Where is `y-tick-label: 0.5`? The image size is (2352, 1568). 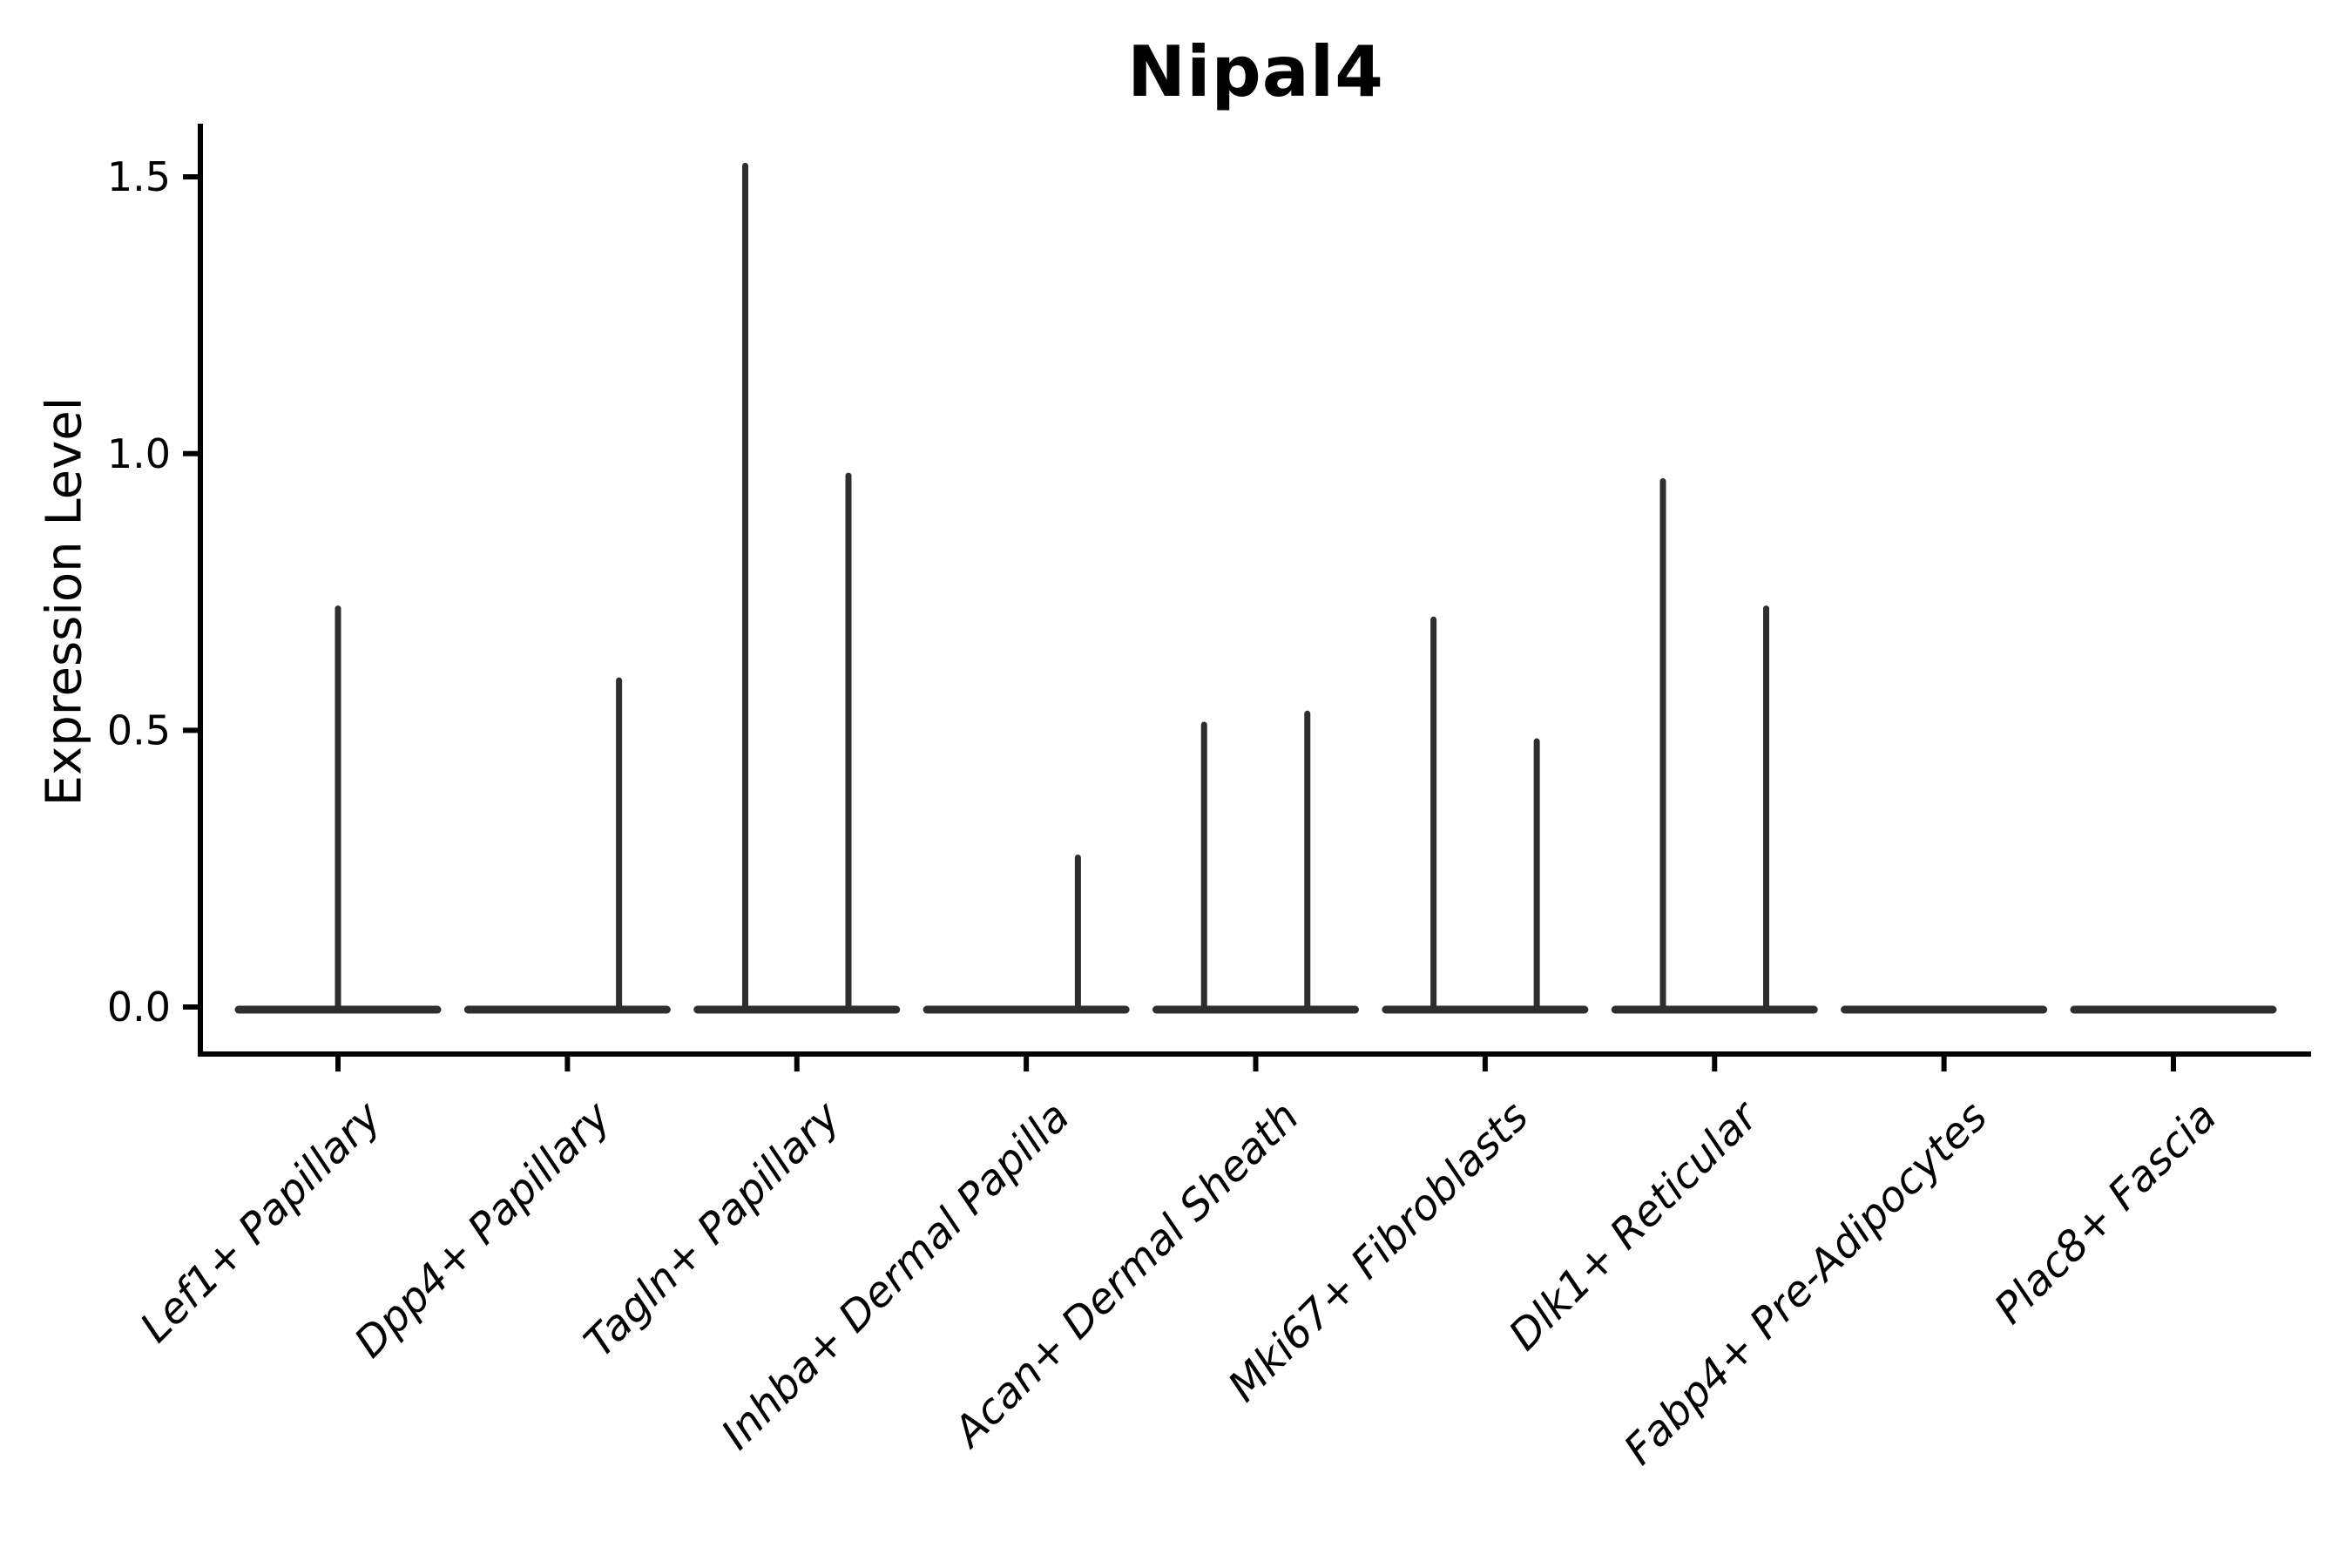 y-tick-label: 0.5 is located at coordinates (139, 730).